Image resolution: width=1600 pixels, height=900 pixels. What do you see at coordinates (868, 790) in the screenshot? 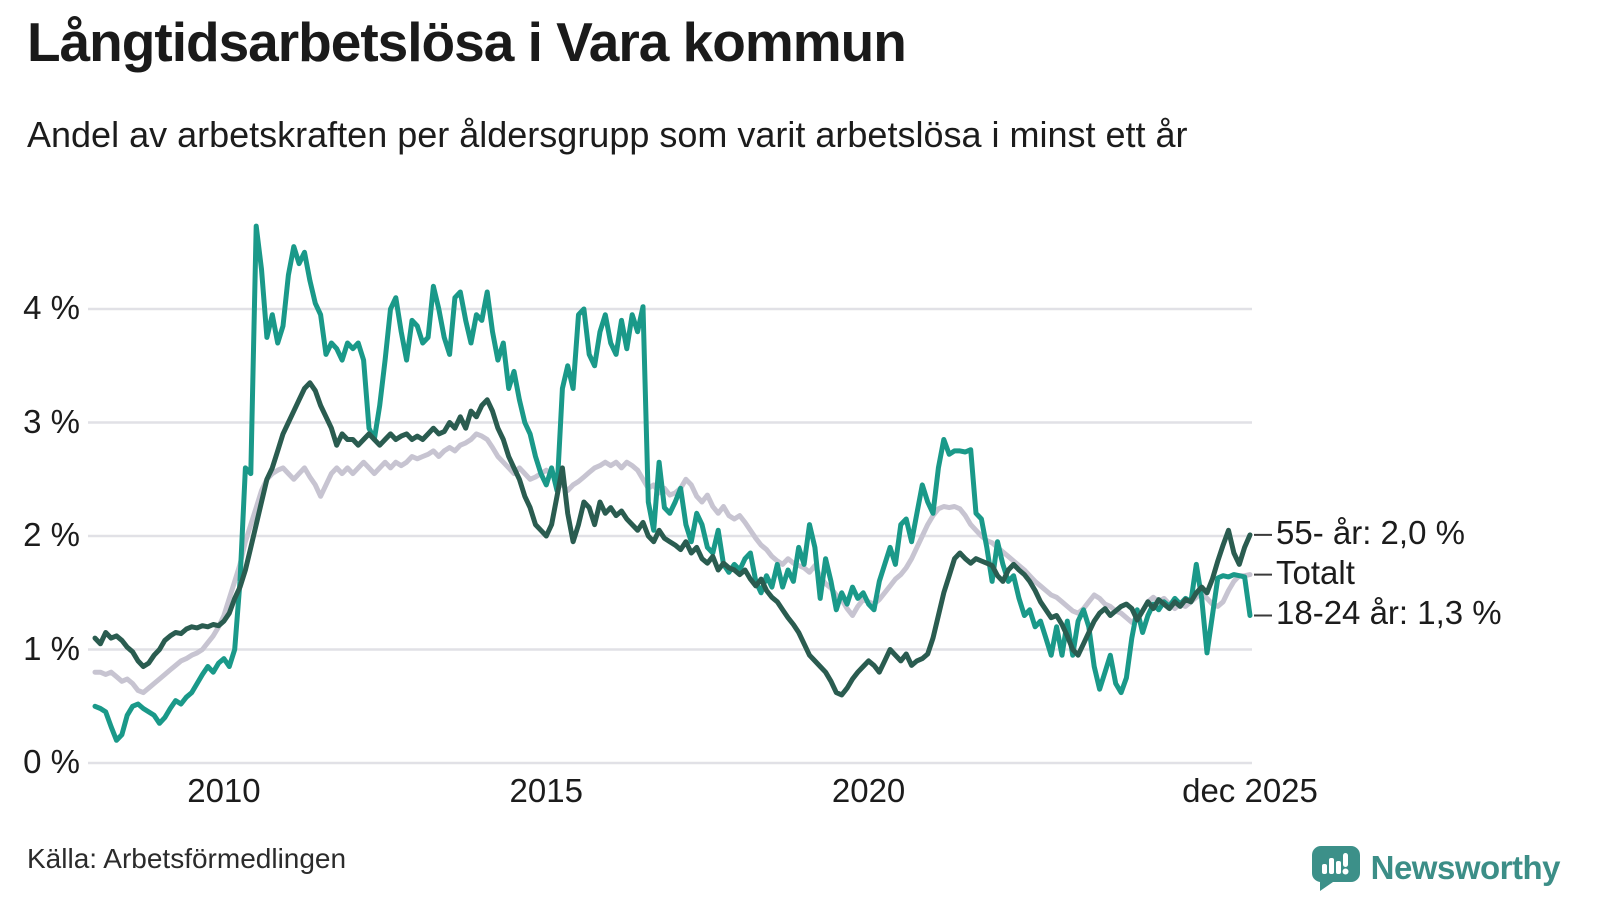
I see `x-tick-label: 2020` at bounding box center [868, 790].